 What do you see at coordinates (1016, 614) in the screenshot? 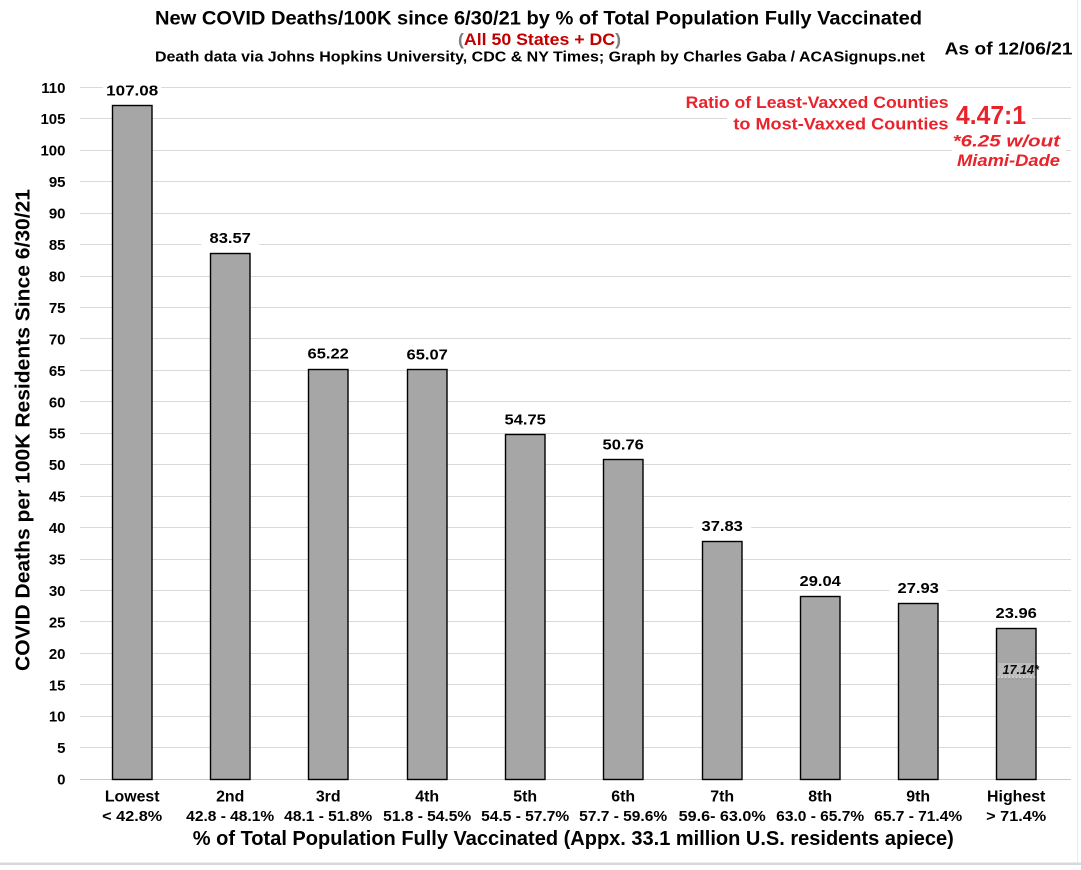
I see `svg-text: 23.96` at bounding box center [1016, 614].